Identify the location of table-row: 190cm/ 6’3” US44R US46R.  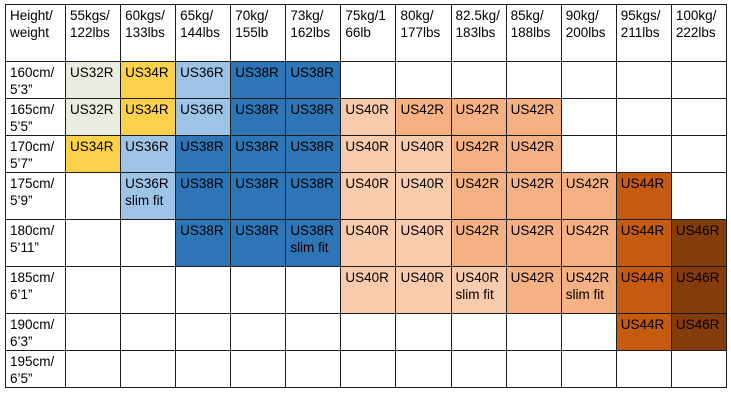
(366, 332).